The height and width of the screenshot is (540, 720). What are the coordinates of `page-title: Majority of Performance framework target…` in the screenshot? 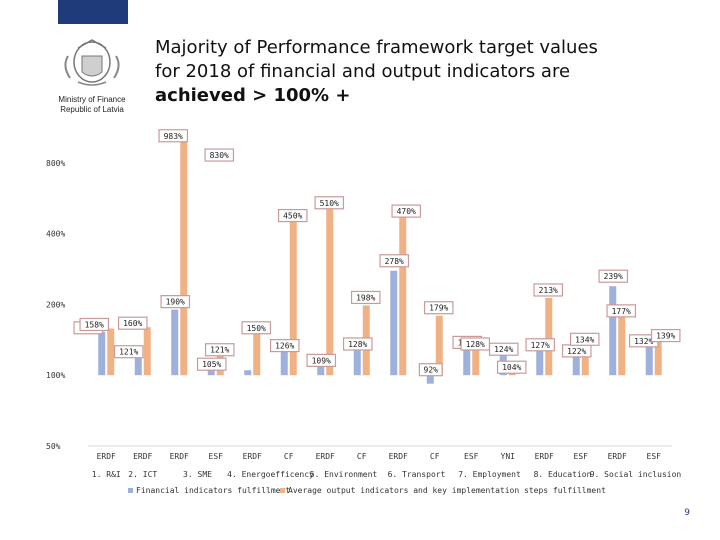 It's located at (425, 72).